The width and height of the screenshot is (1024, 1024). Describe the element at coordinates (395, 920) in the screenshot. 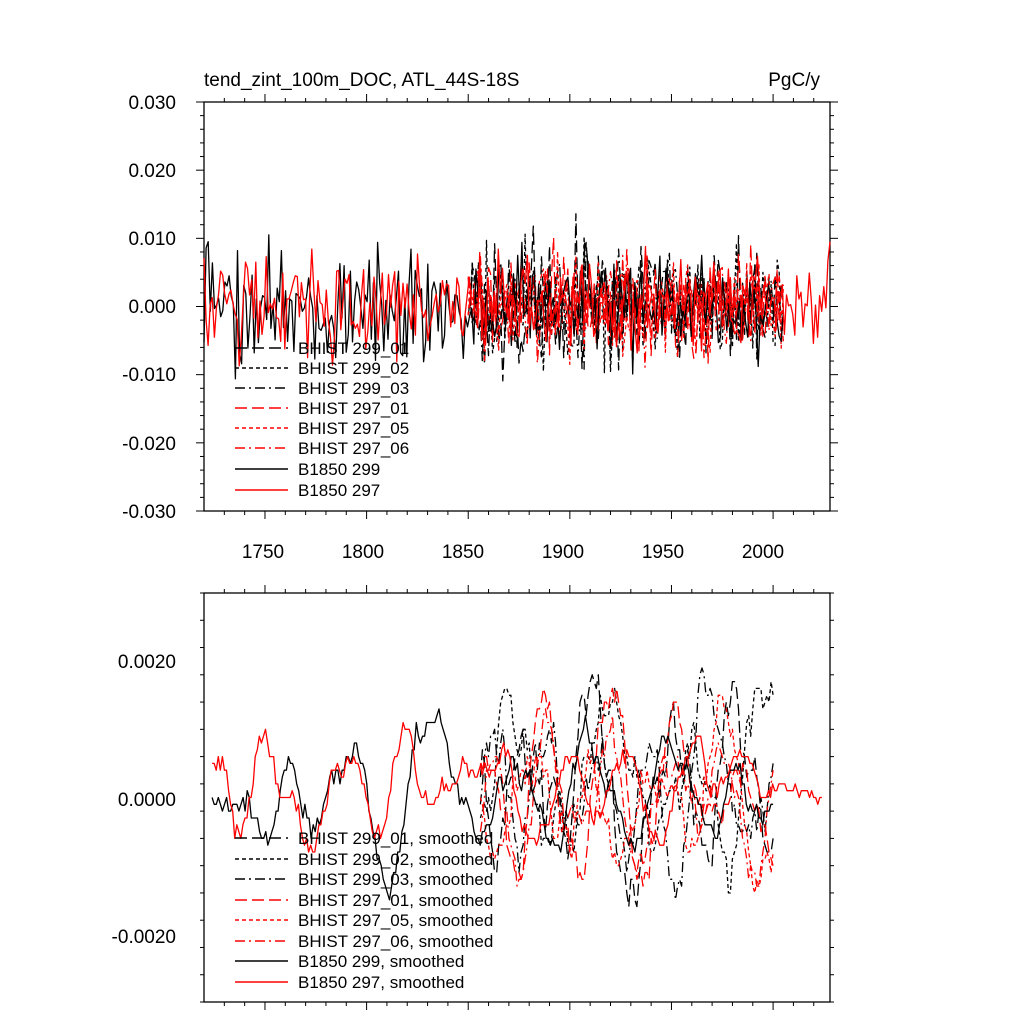

I see `legend-label: BHIST 297_05, smoothed` at that location.